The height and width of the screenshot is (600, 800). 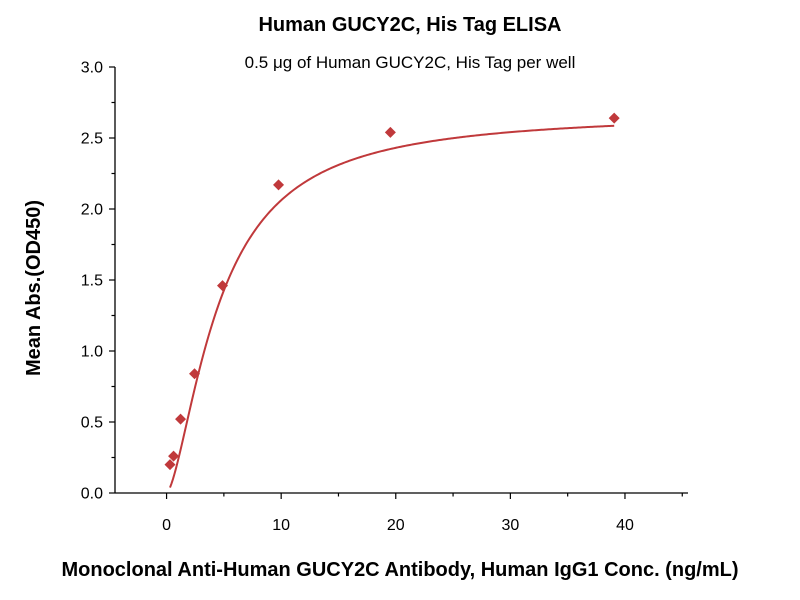 What do you see at coordinates (166, 525) in the screenshot?
I see `x-tick-label: 0` at bounding box center [166, 525].